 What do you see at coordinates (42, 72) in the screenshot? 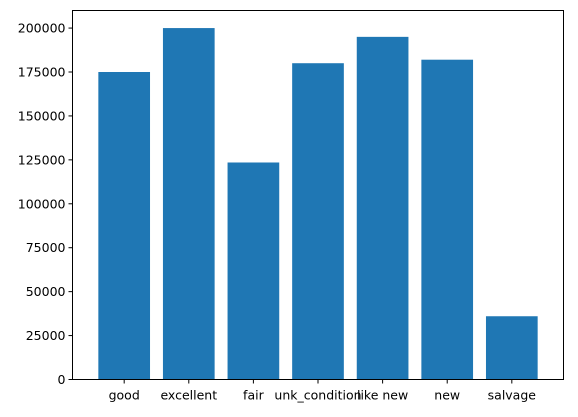
I see `y-tick-label: 175000` at bounding box center [42, 72].